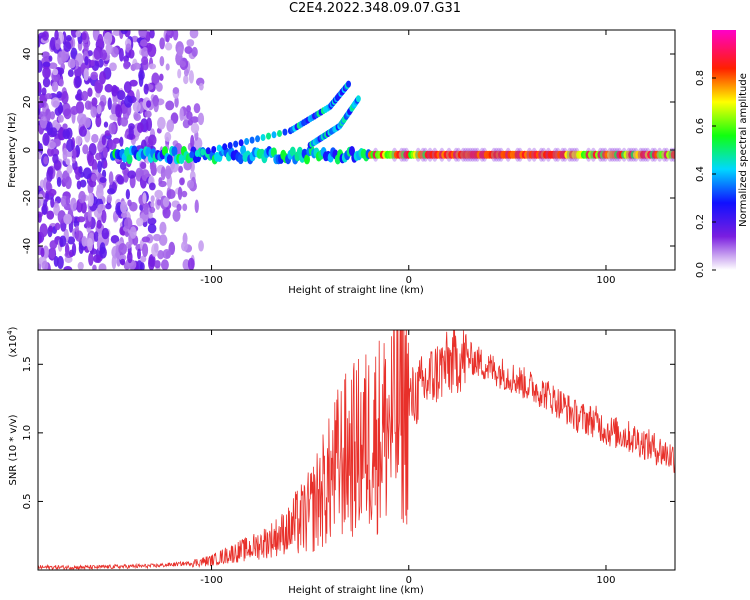 Image resolution: width=750 pixels, height=600 pixels. Describe the element at coordinates (605, 580) in the screenshot. I see `snr-xtick-label: 100` at that location.